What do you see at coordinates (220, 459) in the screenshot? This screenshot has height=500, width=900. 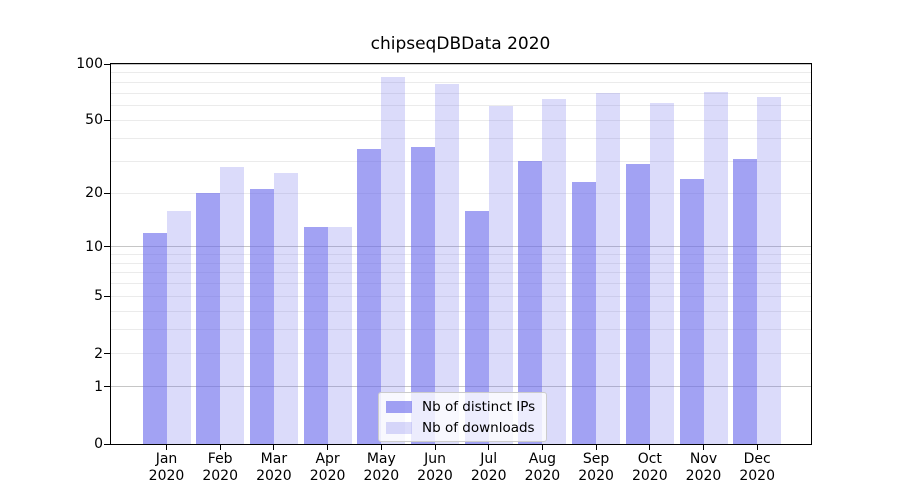 I see `x-tick-month: Feb` at bounding box center [220, 459].